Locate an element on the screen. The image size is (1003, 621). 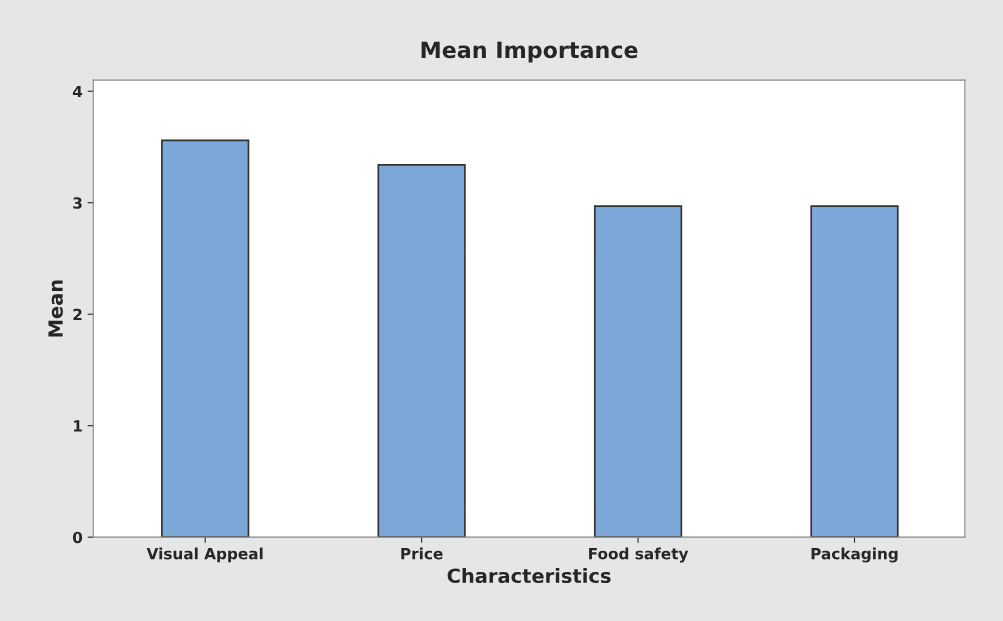
y-axis-title: Mean is located at coordinates (55, 308).